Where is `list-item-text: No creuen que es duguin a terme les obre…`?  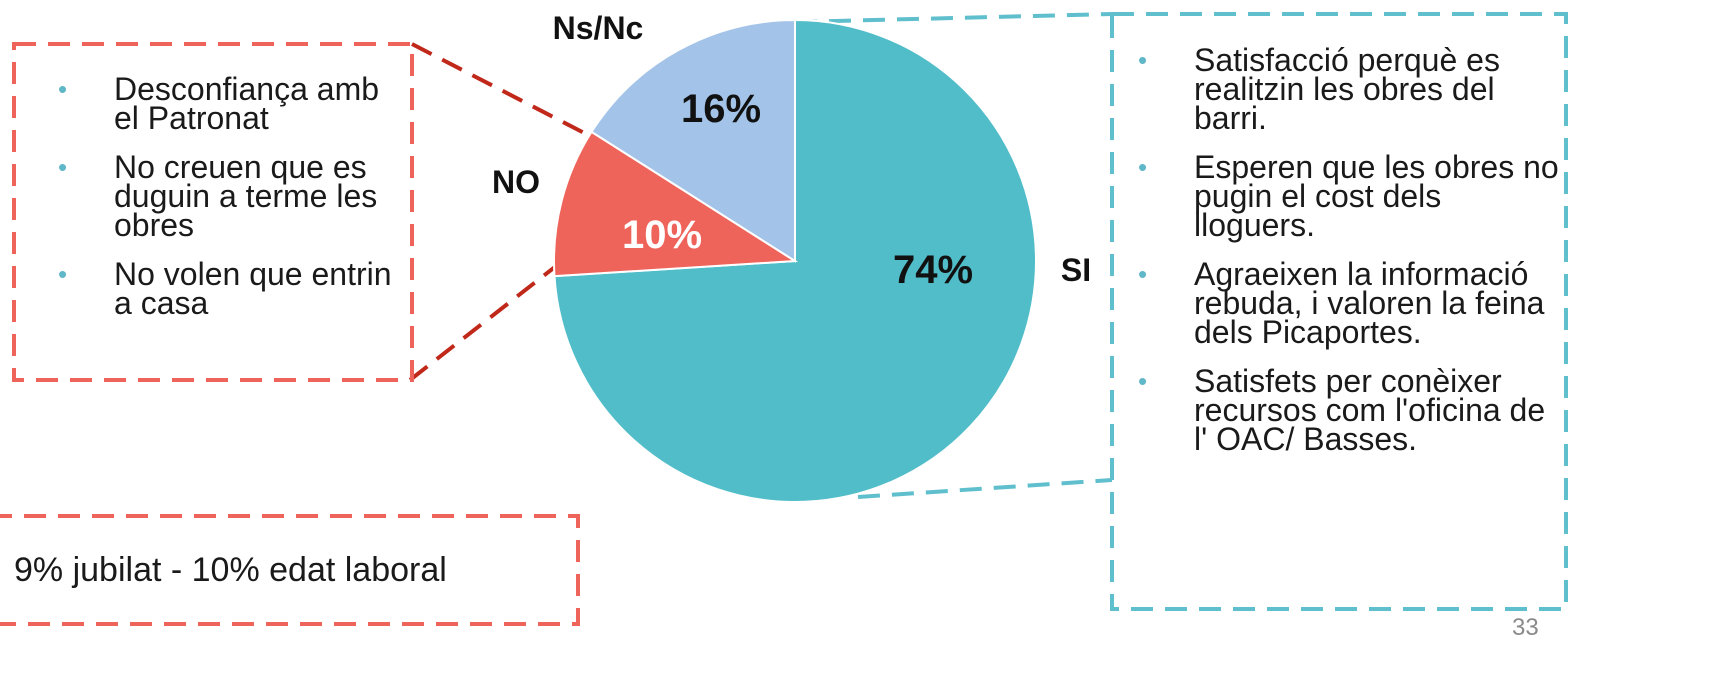 list-item-text: No creuen que es duguin a terme les obre… is located at coordinates (246, 196).